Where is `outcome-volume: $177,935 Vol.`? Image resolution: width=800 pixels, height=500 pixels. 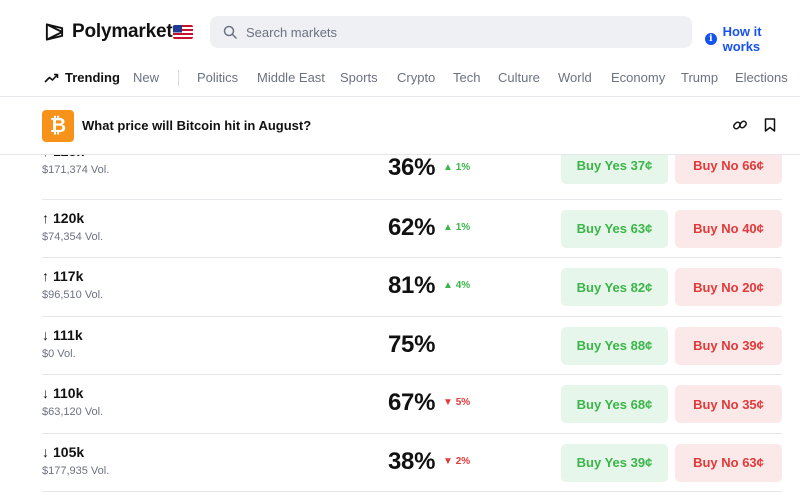
outcome-volume: $177,935 Vol. is located at coordinates (76, 470).